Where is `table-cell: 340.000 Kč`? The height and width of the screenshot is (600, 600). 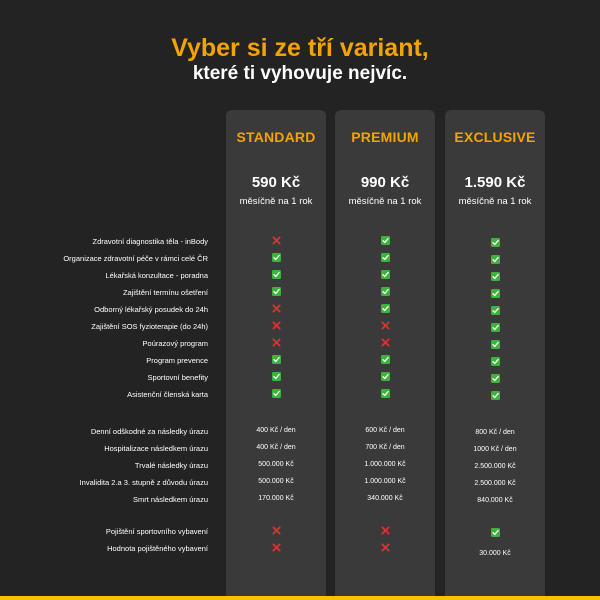
table-cell: 340.000 Kč is located at coordinates (385, 499).